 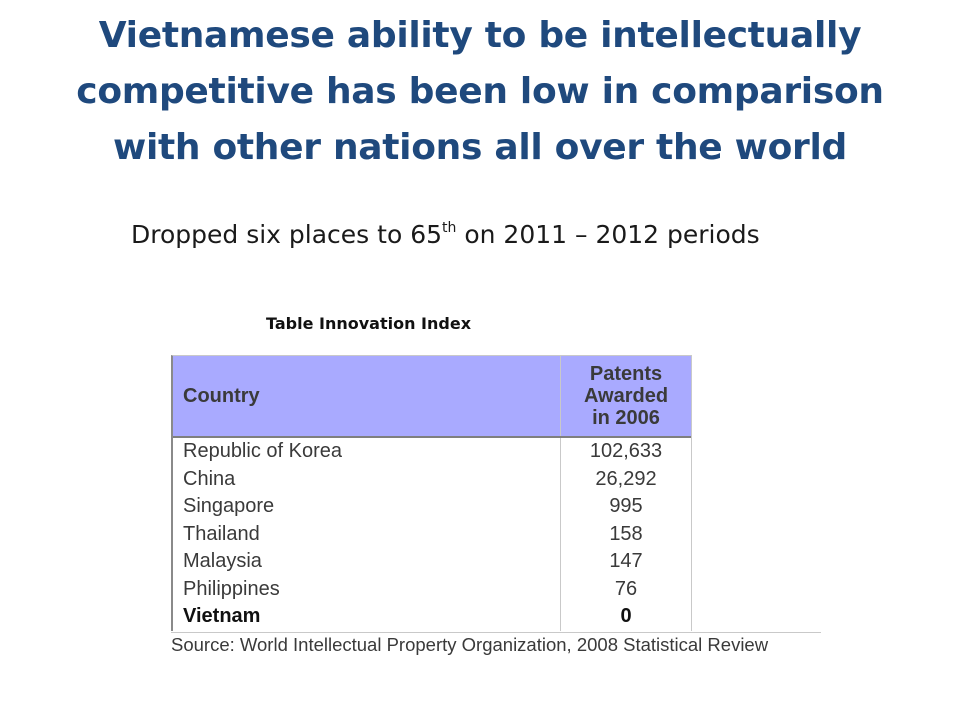 I want to click on row-value: 102,633, so click(x=625, y=451).